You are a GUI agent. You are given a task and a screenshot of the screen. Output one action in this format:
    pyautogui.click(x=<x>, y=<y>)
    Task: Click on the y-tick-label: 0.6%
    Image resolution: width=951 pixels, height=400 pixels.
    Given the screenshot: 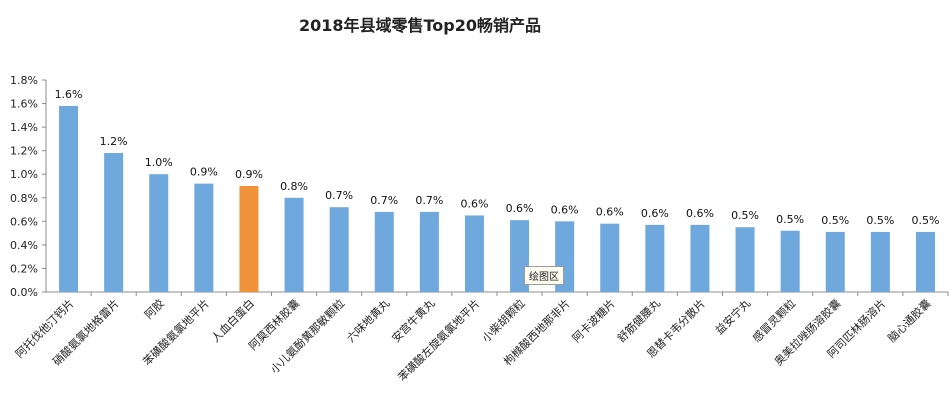 What is the action you would take?
    pyautogui.click(x=24, y=221)
    